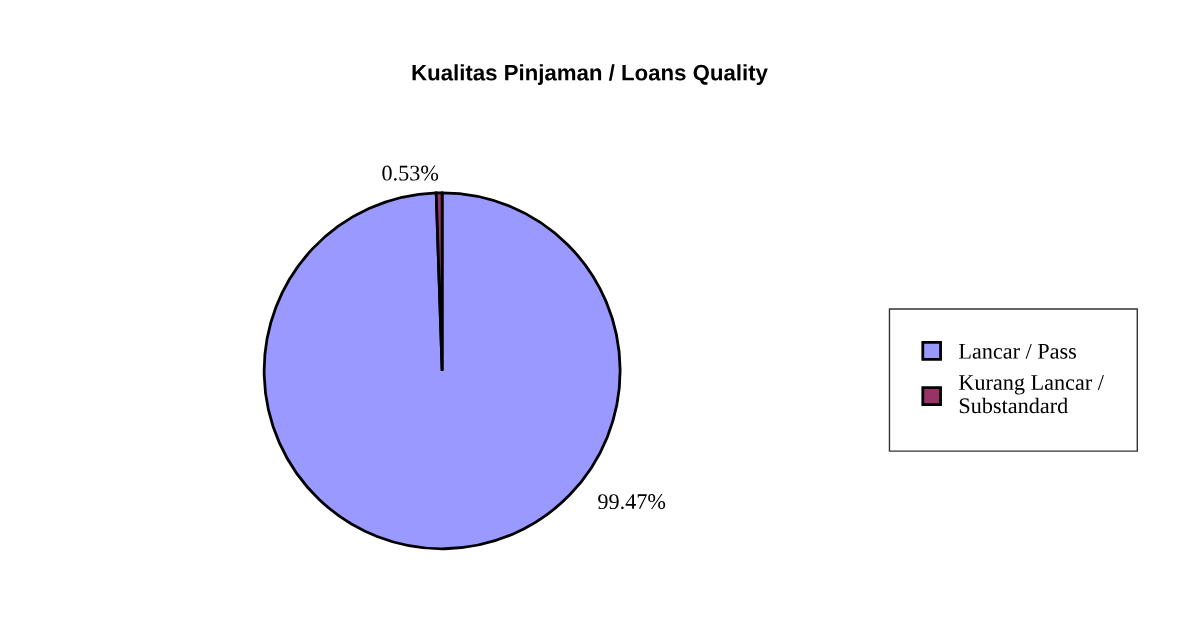 The image size is (1179, 618). Describe the element at coordinates (590, 74) in the screenshot. I see `chart-title: Kualitas Pinjaman / Loans Quality` at that location.